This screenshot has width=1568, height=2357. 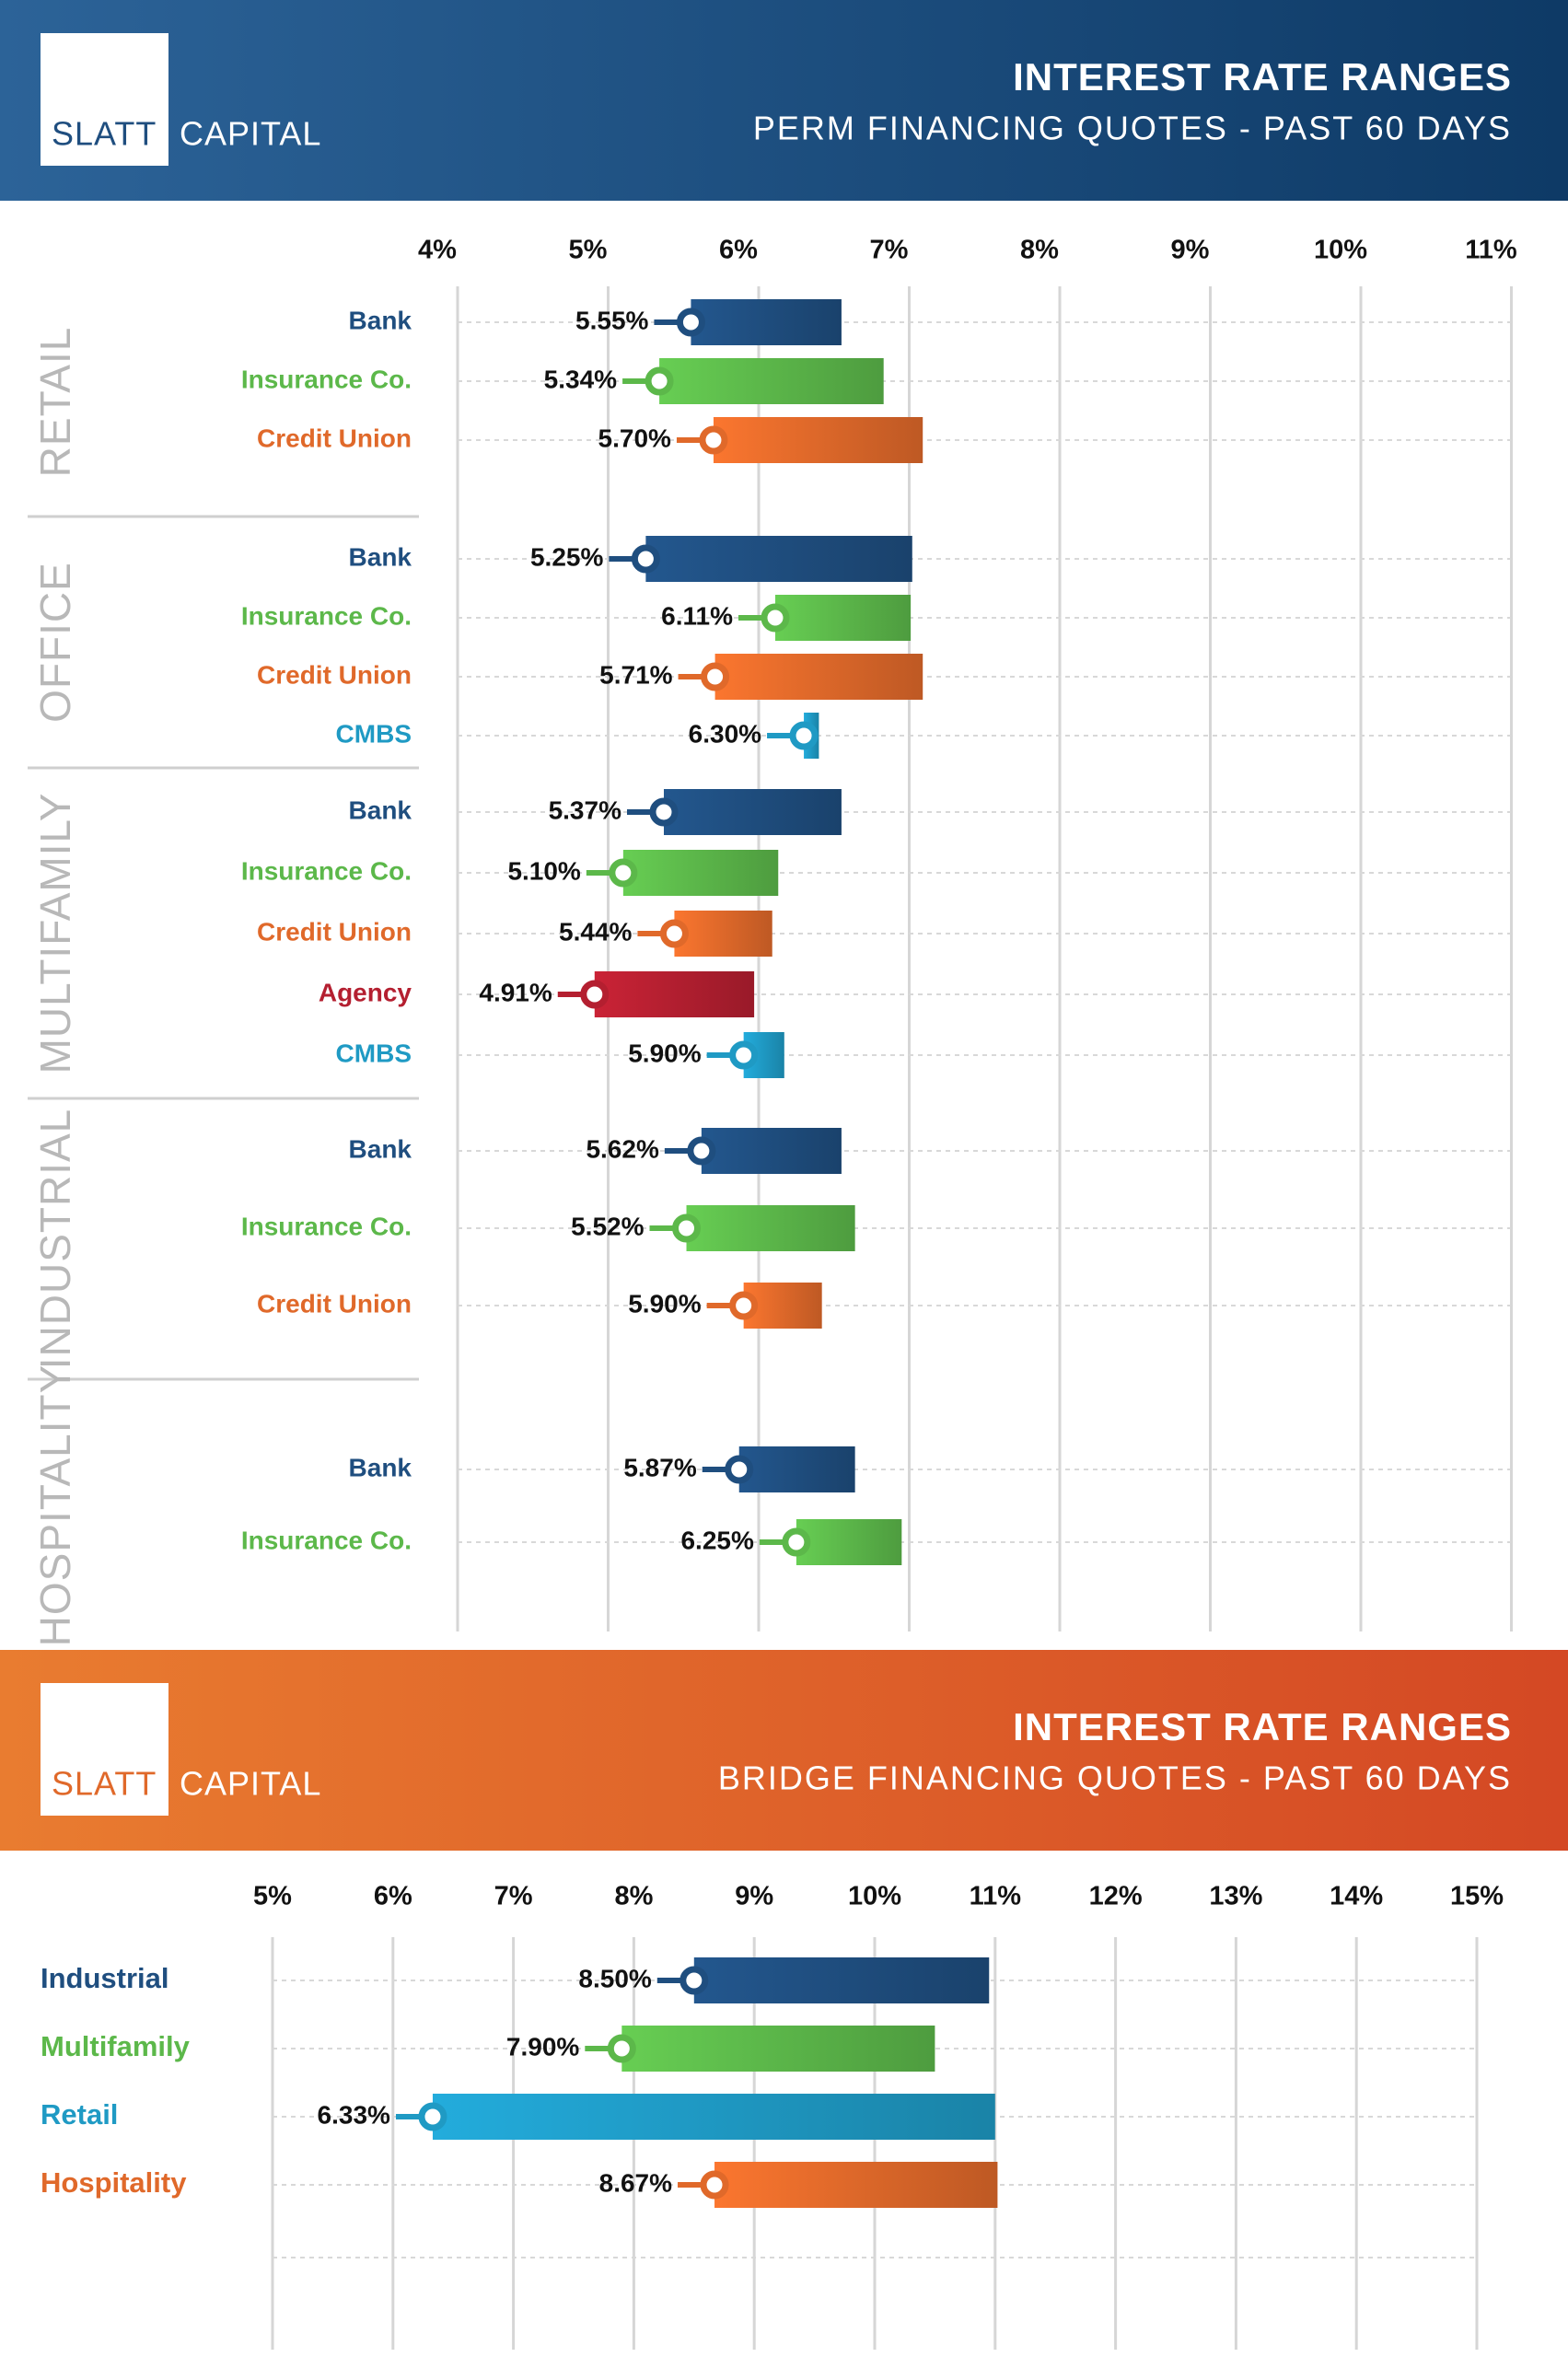 What do you see at coordinates (697, 615) in the screenshot?
I see `value-label: 6.11%` at bounding box center [697, 615].